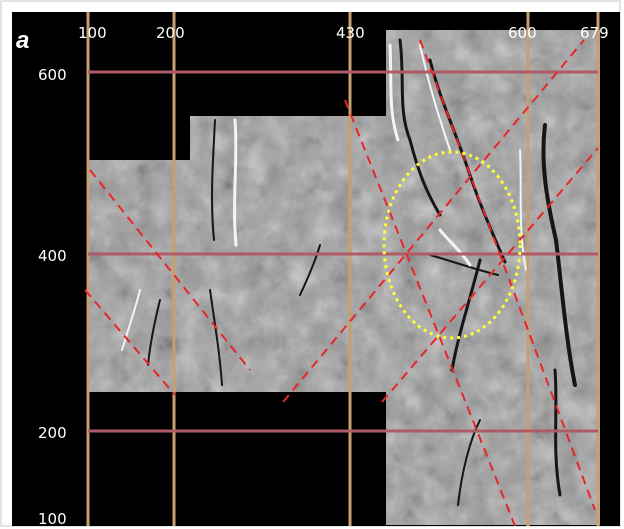 This screenshot has width=624, height=529. Describe the element at coordinates (92, 33) in the screenshot. I see `x-tick-label: 100` at that location.